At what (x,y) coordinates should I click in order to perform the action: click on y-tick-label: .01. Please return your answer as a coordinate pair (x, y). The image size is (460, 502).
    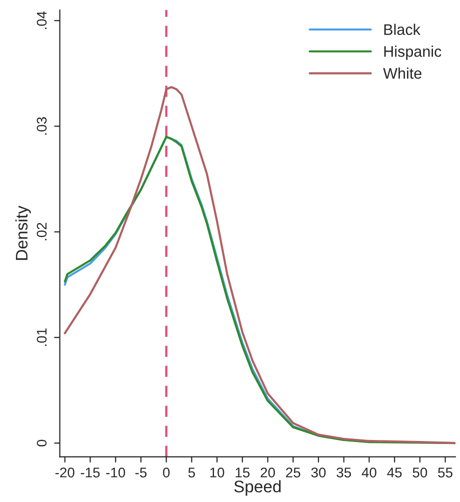
    Looking at the image, I should click on (41, 337).